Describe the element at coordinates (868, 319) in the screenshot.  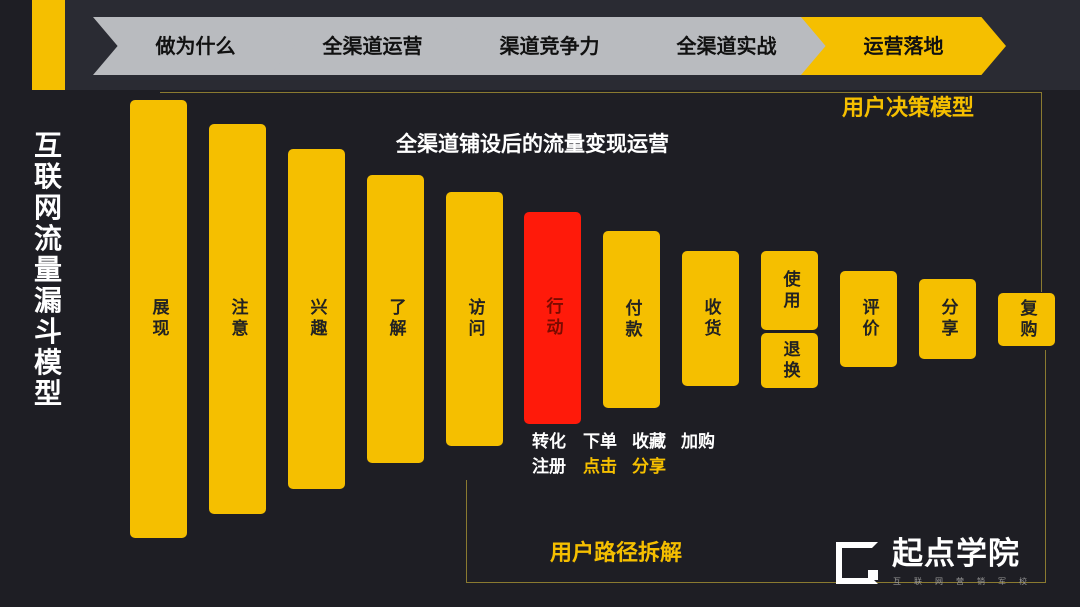
I see `funnel-bar-review: 评价` at that location.